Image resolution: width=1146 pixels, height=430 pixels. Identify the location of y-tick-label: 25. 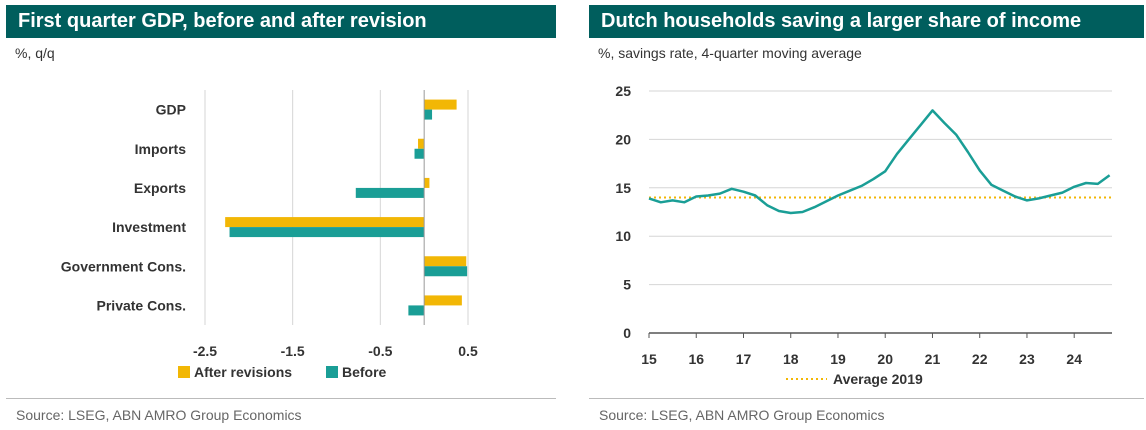
(623, 91).